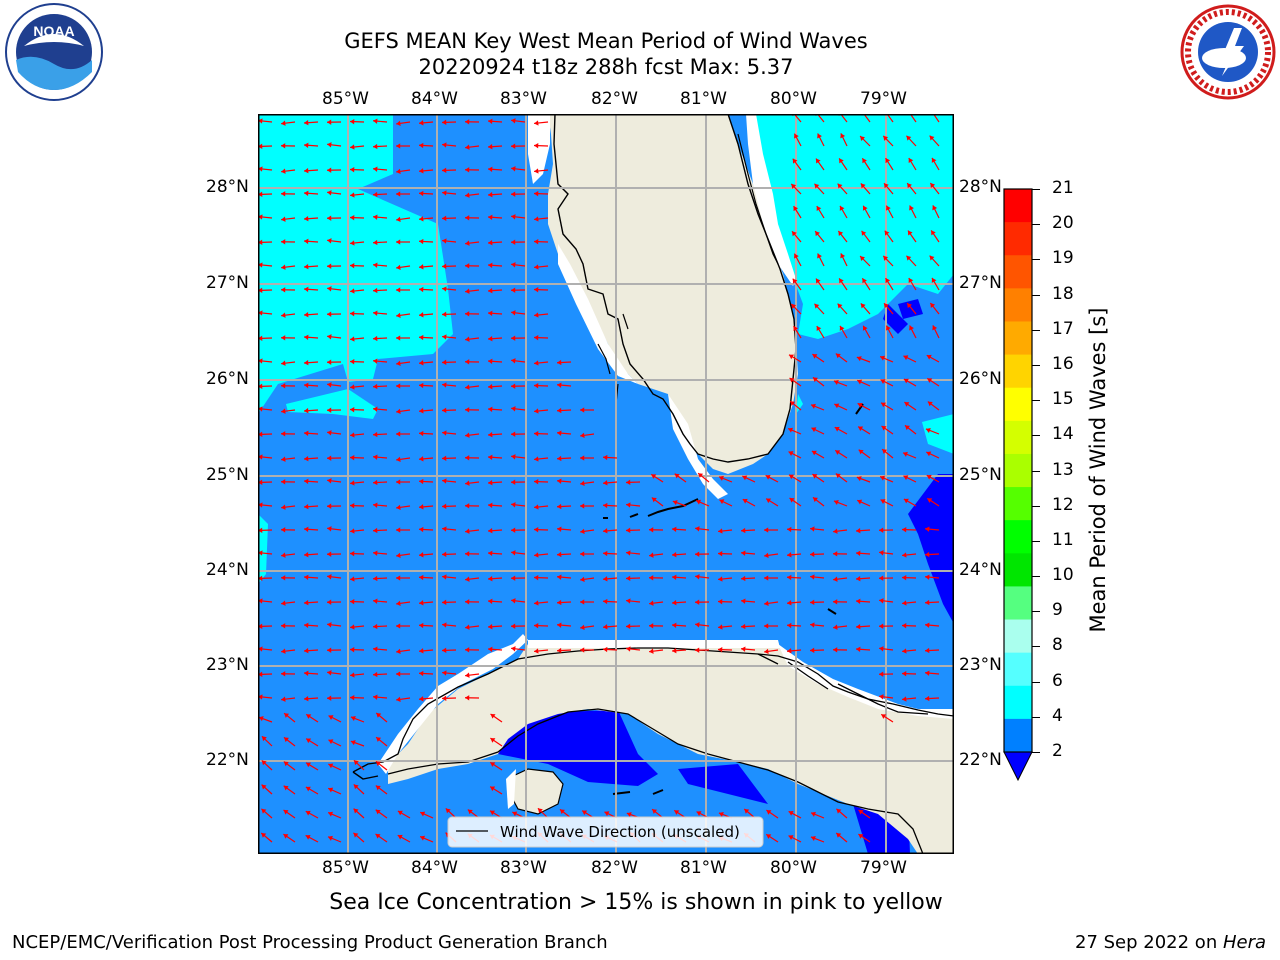 This screenshot has height=960, width=1280. Describe the element at coordinates (1057, 645) in the screenshot. I see `colorbar-tick-label: 8` at that location.